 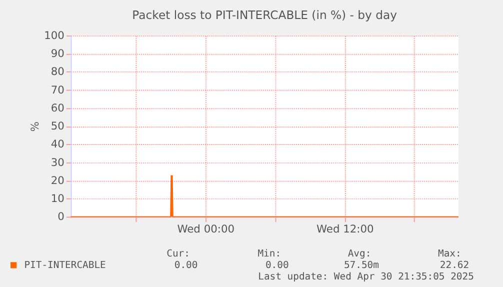 What do you see at coordinates (57, 107) in the screenshot?
I see `y-tick-label: 60` at bounding box center [57, 107].